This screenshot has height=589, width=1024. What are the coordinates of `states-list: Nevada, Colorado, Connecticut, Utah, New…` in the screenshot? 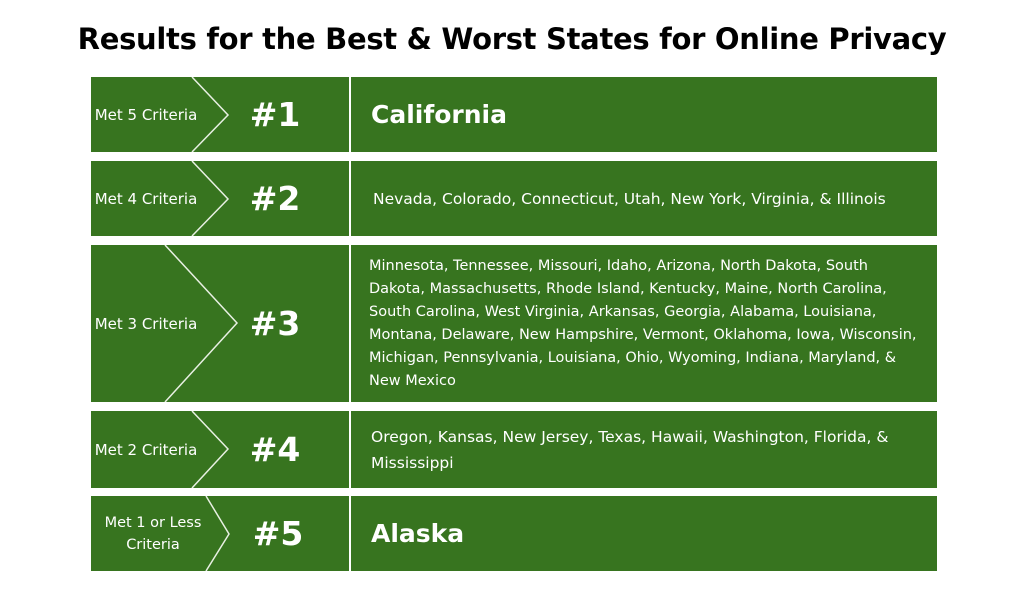 It's located at (644, 198).